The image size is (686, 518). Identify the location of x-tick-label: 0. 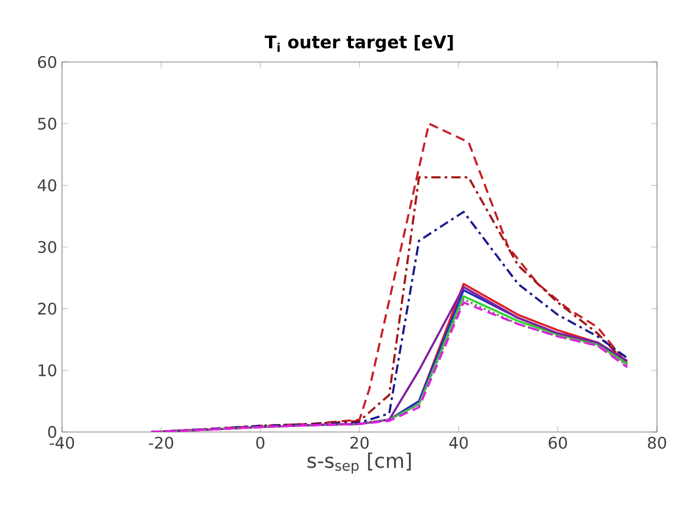
(260, 442).